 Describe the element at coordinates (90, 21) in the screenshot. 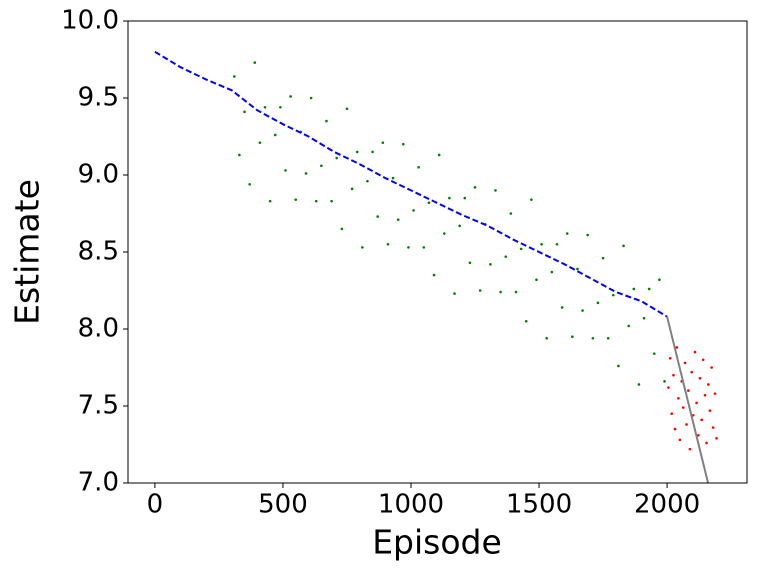

I see `y-tick-label: 10.0` at that location.